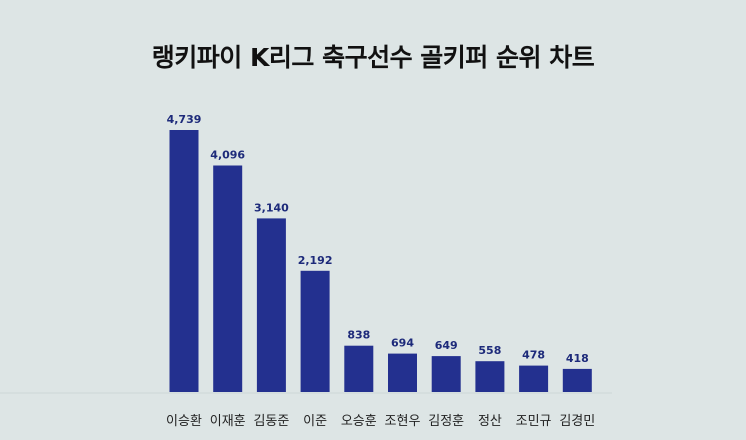 The height and width of the screenshot is (440, 746). I want to click on value-label-1: 4,739, so click(184, 119).